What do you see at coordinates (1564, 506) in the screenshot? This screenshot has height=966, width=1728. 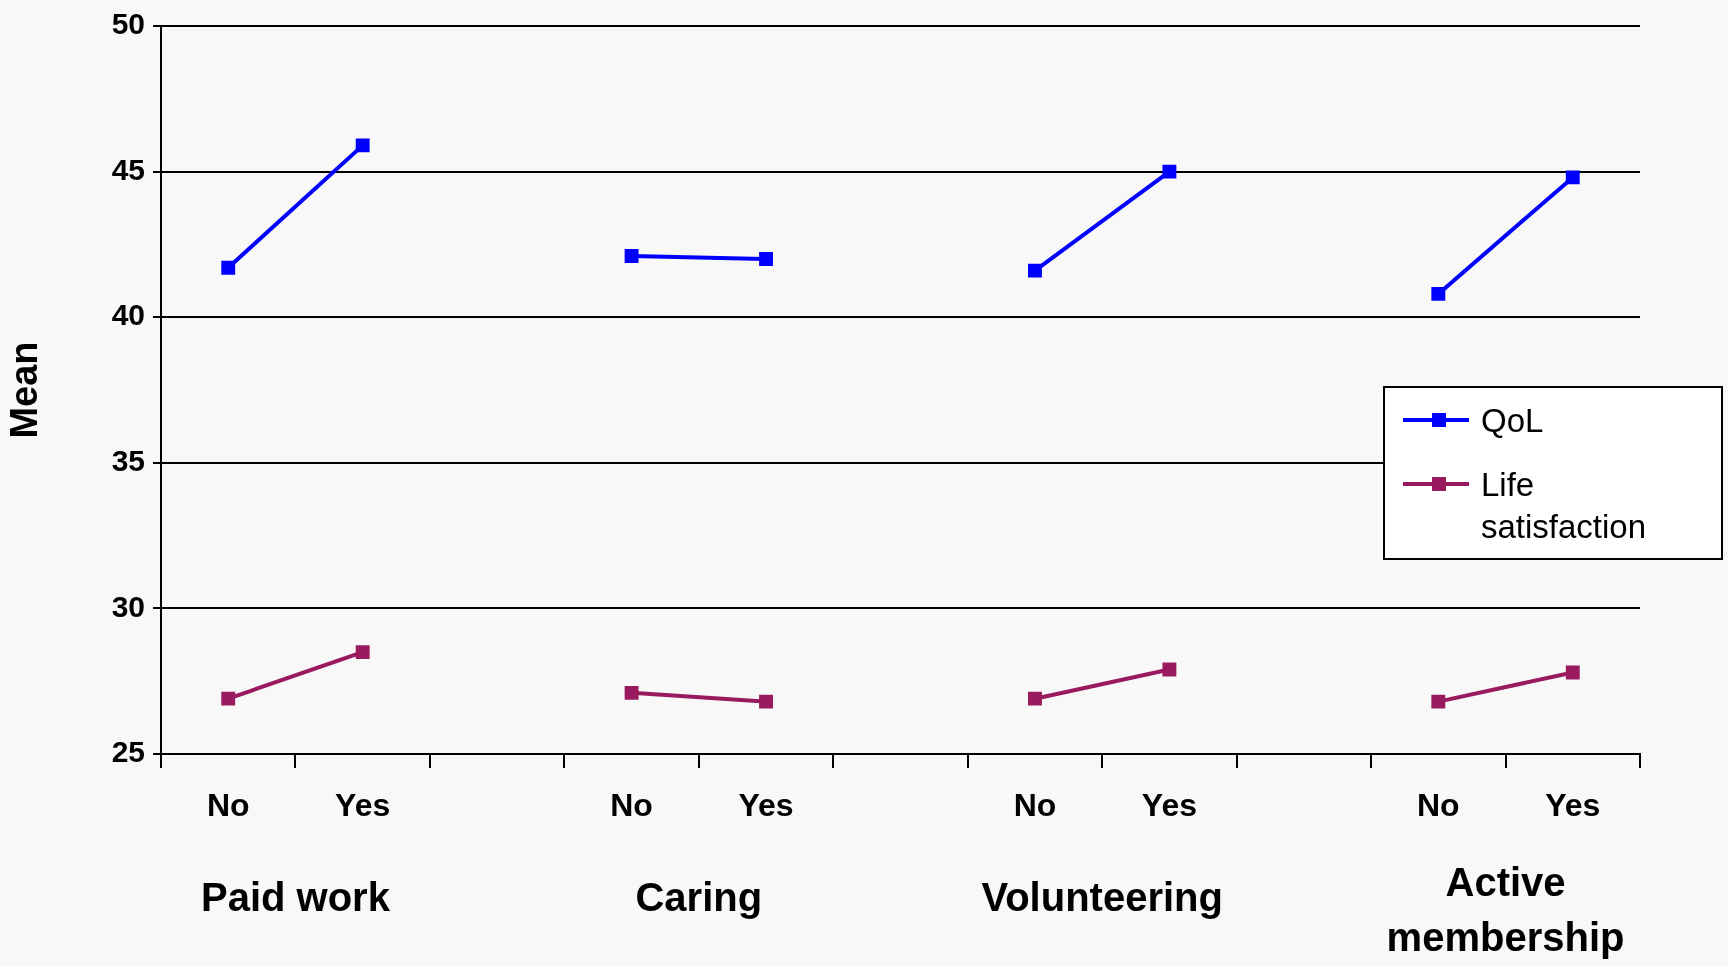 I see `legend-label: Life satisfaction` at bounding box center [1564, 506].